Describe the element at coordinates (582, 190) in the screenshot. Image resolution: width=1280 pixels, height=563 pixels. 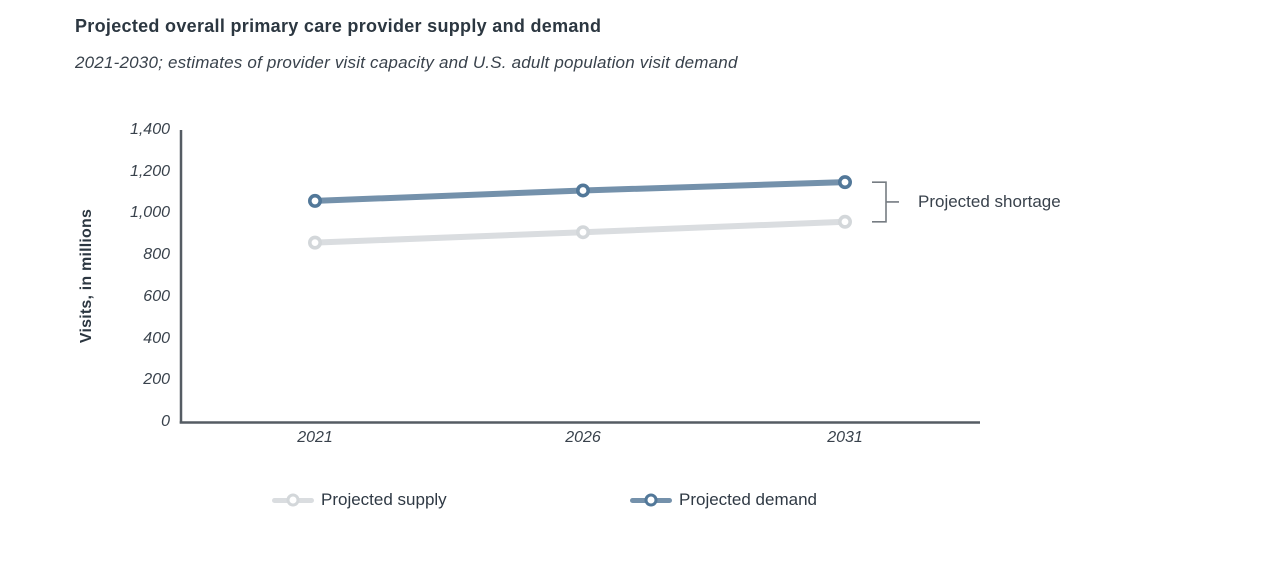
I see `data-point-projected-demand-2026` at that location.